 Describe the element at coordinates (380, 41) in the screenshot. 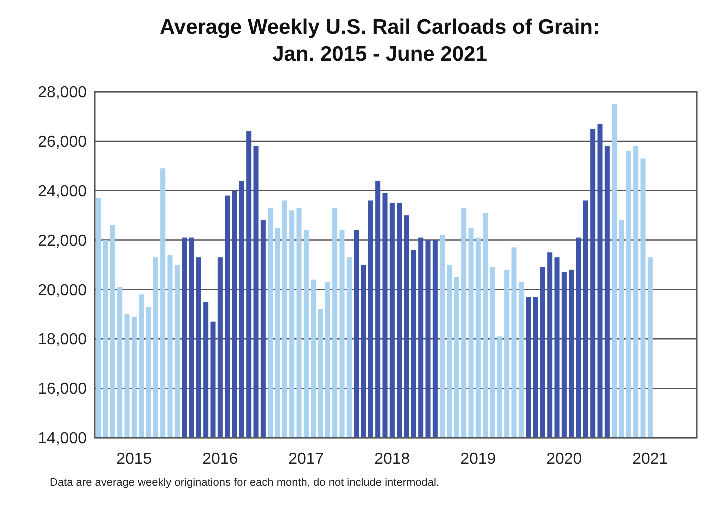

I see `chart-title: Average Weekly U.S. Rail Carloads of Grain: Jan. 2015 - June 2021` at that location.